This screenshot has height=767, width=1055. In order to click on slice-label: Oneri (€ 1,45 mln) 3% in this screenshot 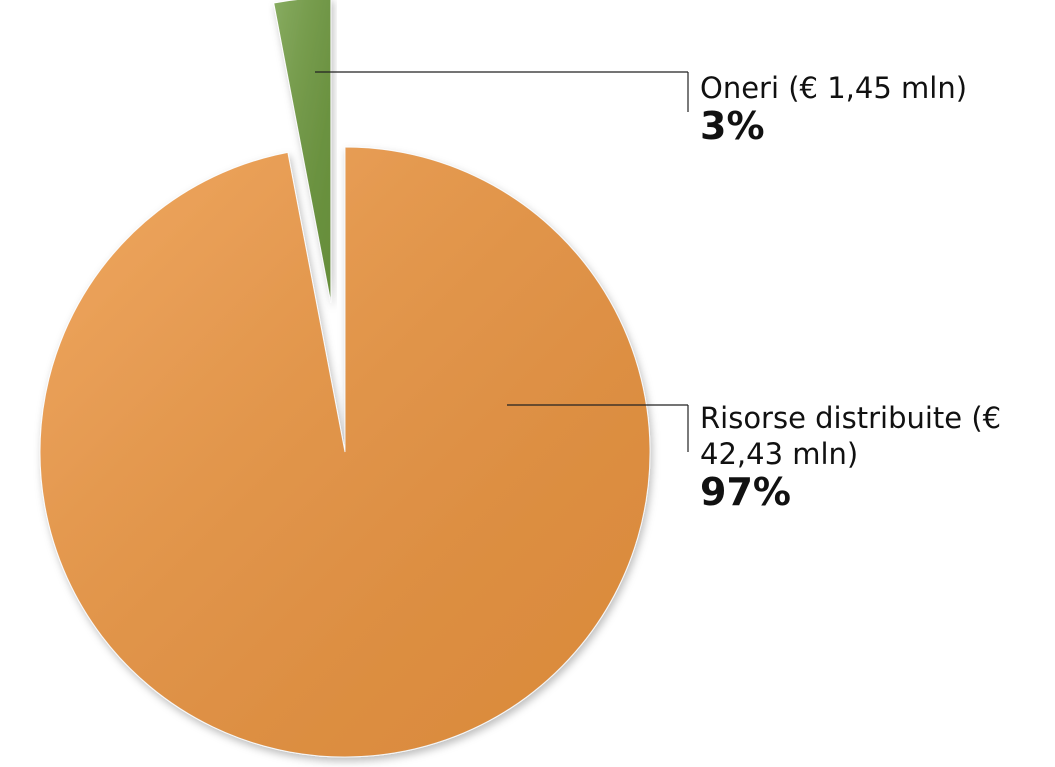, I will do `click(872, 108)`.